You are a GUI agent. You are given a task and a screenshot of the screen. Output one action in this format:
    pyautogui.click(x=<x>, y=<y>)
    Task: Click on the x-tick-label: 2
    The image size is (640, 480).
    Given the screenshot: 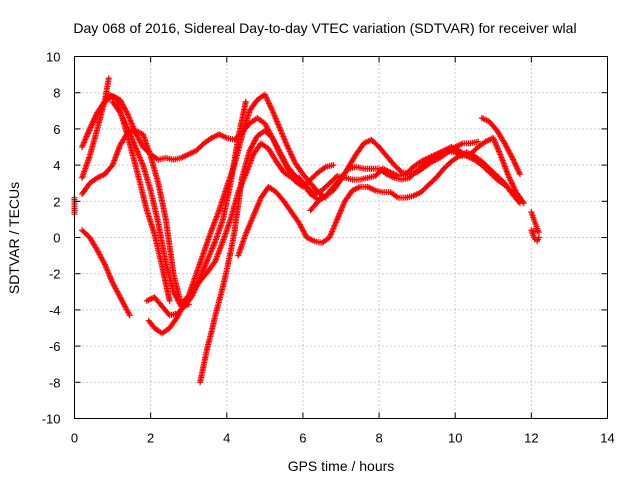 What is the action you would take?
    pyautogui.click(x=150, y=438)
    